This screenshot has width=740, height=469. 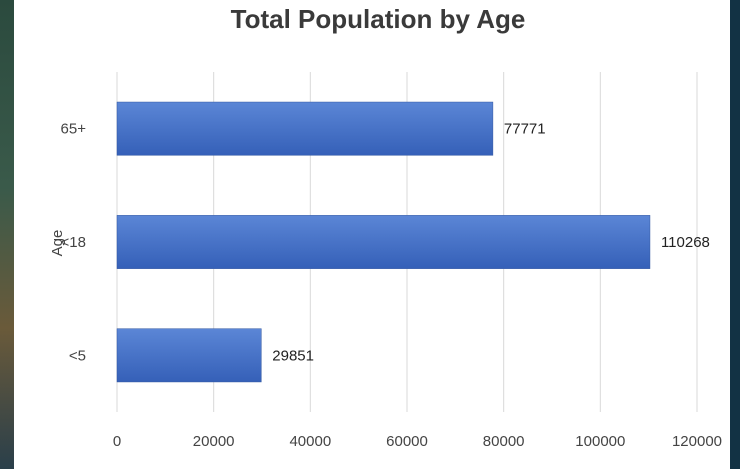 I want to click on x-tick-label: 0, so click(x=117, y=441).